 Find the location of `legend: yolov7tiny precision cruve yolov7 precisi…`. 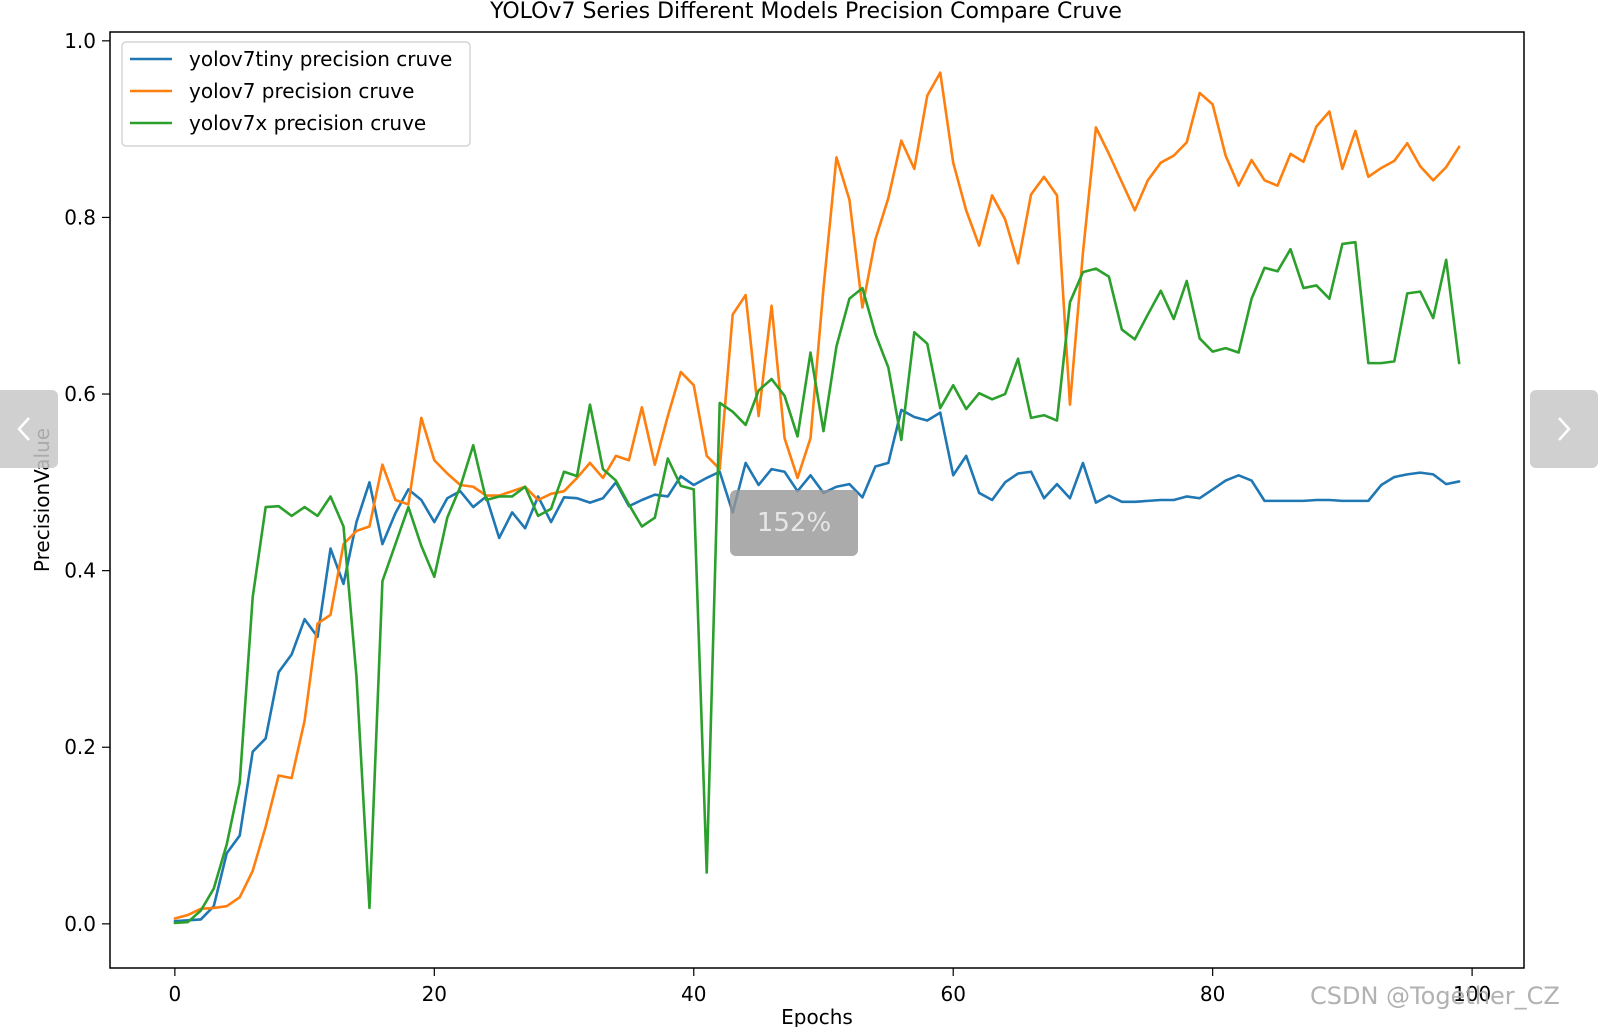

legend: yolov7tiny precision cruve yolov7 precisi… is located at coordinates (296, 94).